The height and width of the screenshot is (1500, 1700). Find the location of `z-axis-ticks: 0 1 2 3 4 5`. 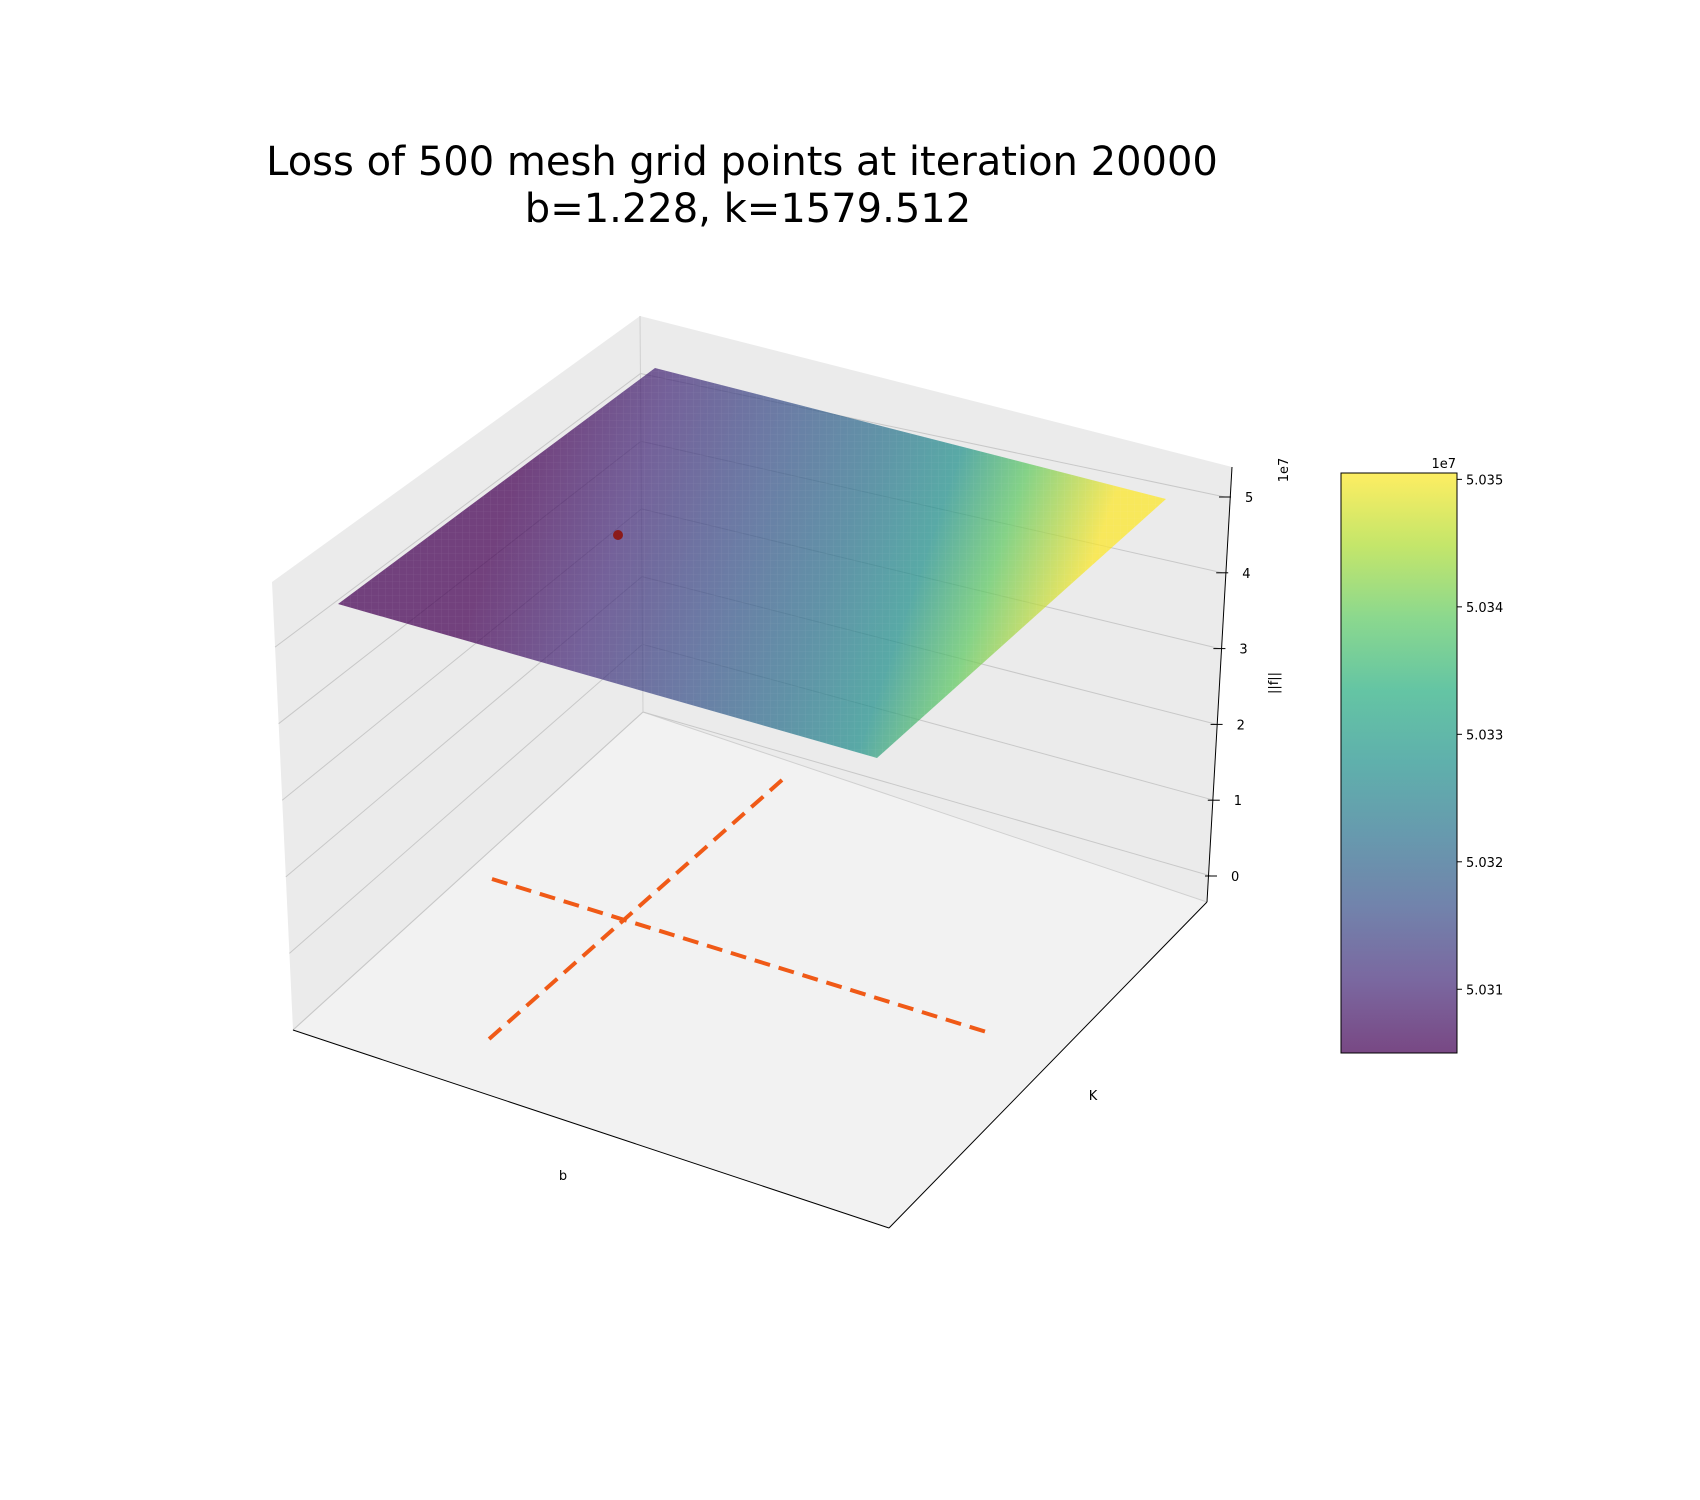

z-axis-ticks: 0 1 2 3 4 5 is located at coordinates (1229, 688).